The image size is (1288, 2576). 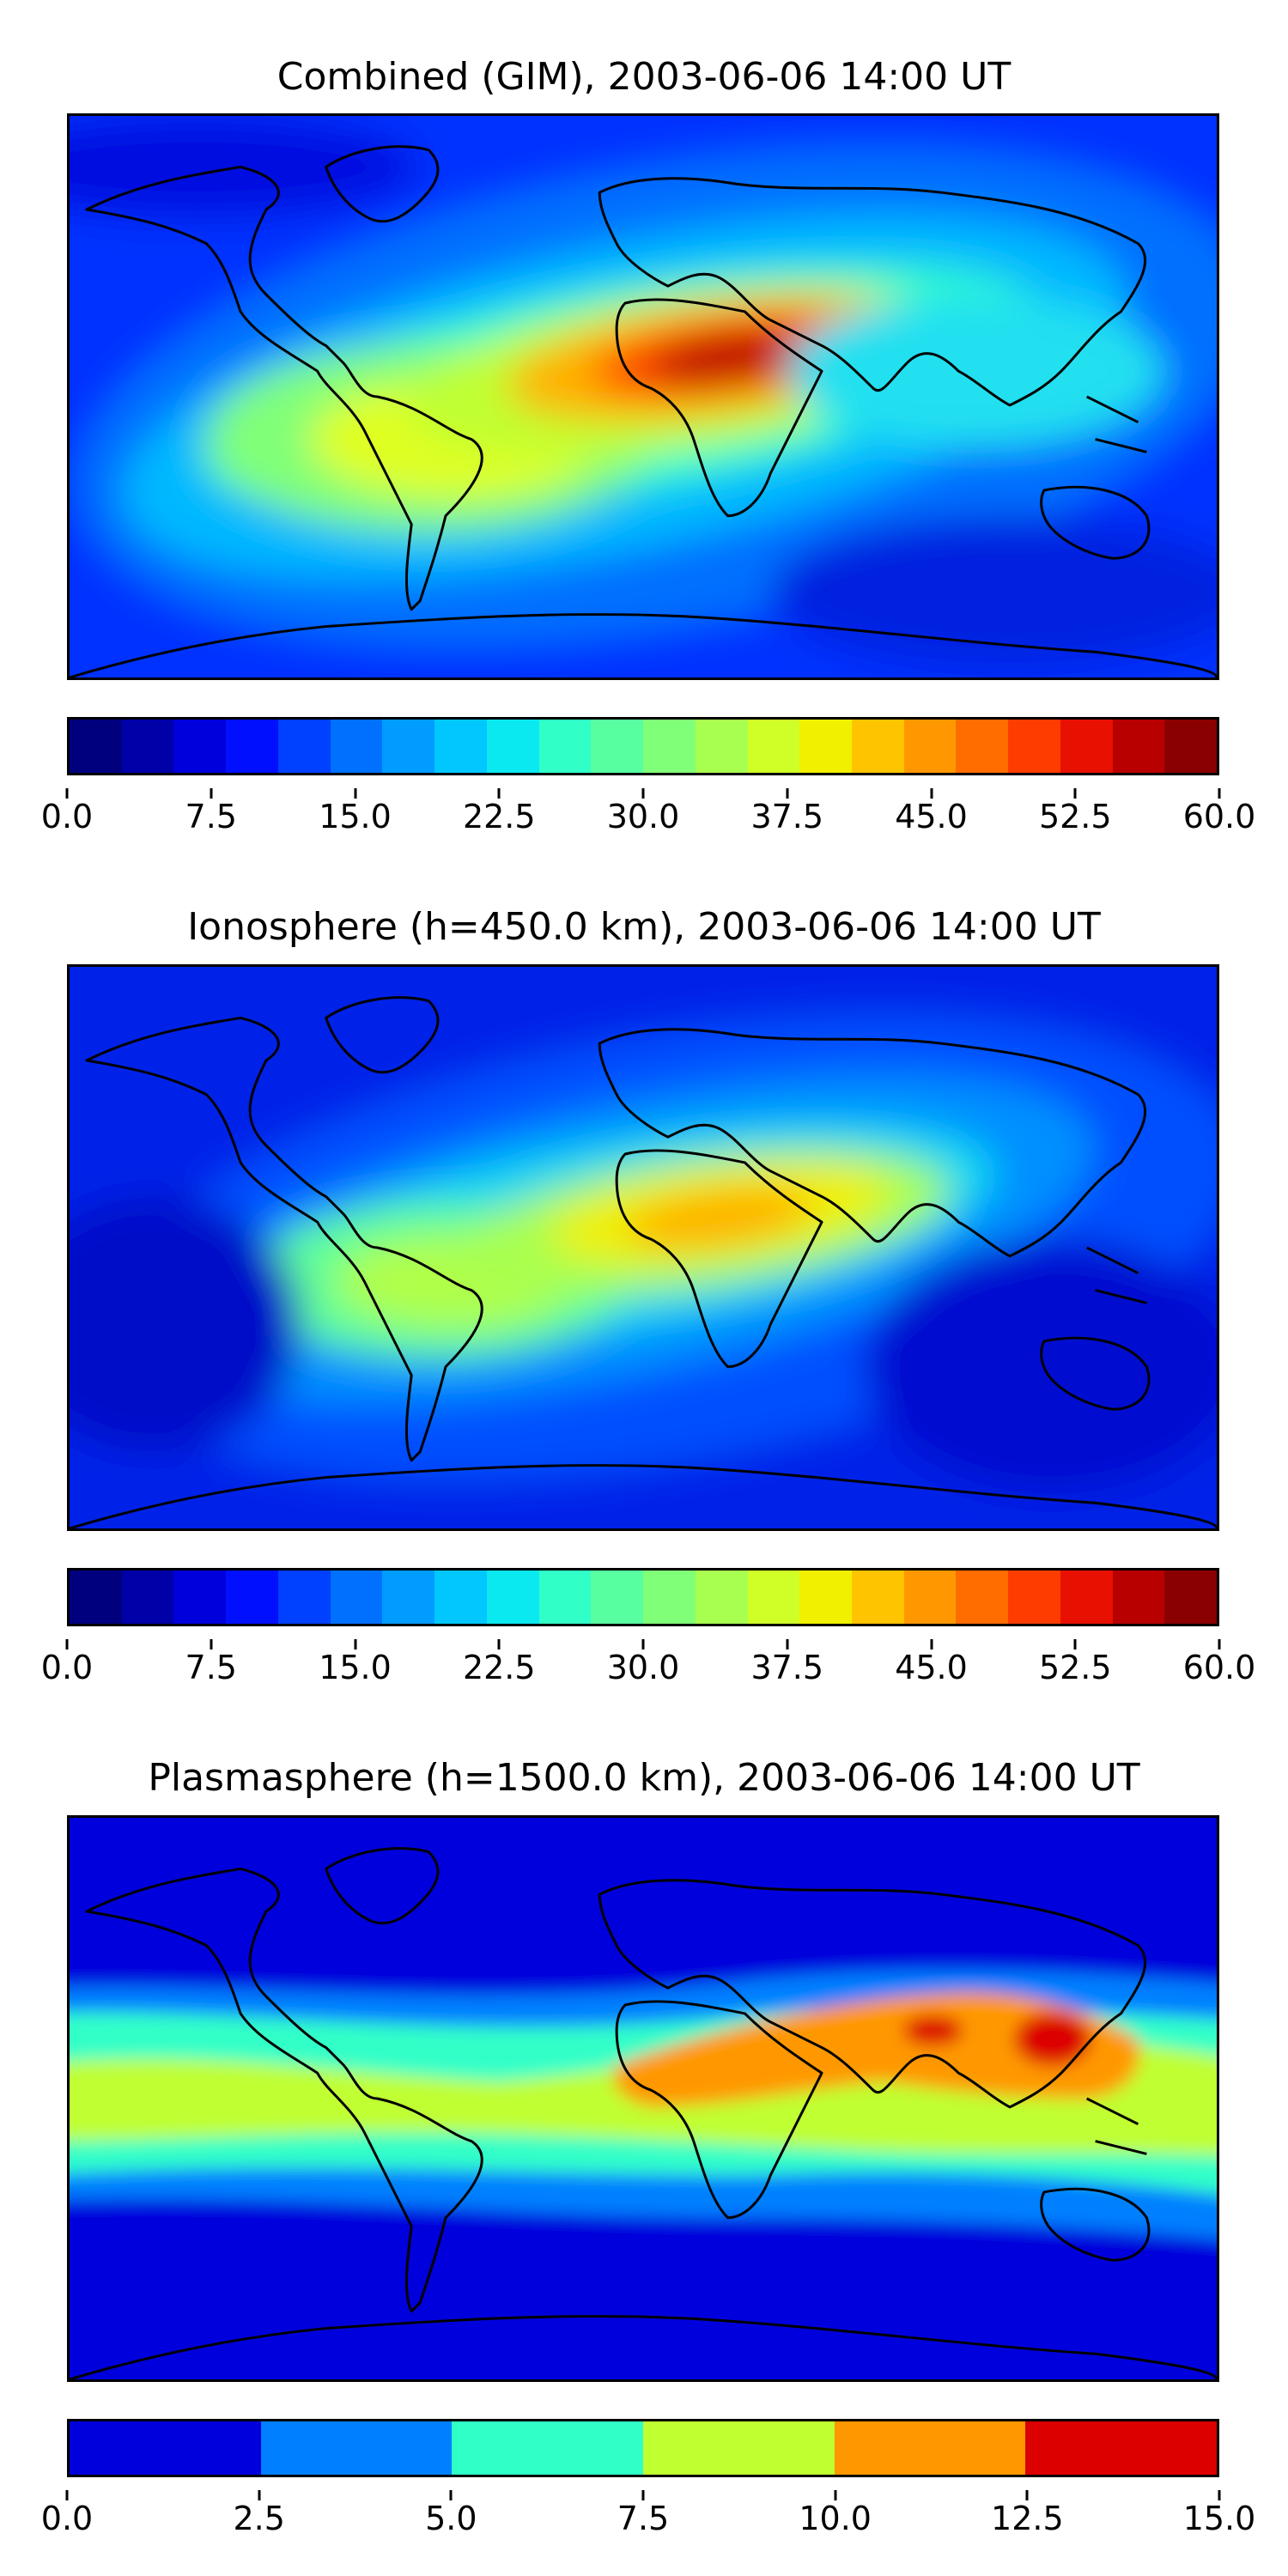 What do you see at coordinates (648, 820) in the screenshot?
I see `panel-1-colorbar-ticks: 0.0 7.5 15.0 22.5 30.0 37.5 45.0 52.5 60.0` at bounding box center [648, 820].